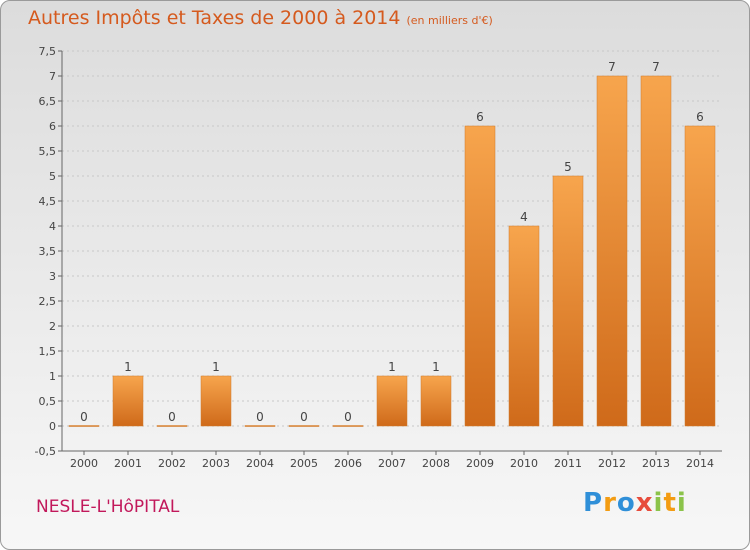 This screenshot has height=550, width=750. I want to click on bar-2000, so click(84, 426).